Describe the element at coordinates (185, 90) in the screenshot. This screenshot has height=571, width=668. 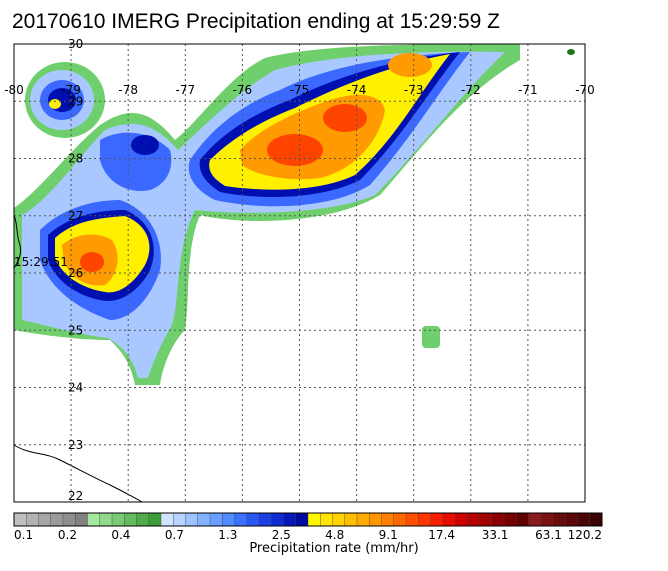
I see `longitude-label: -77` at that location.